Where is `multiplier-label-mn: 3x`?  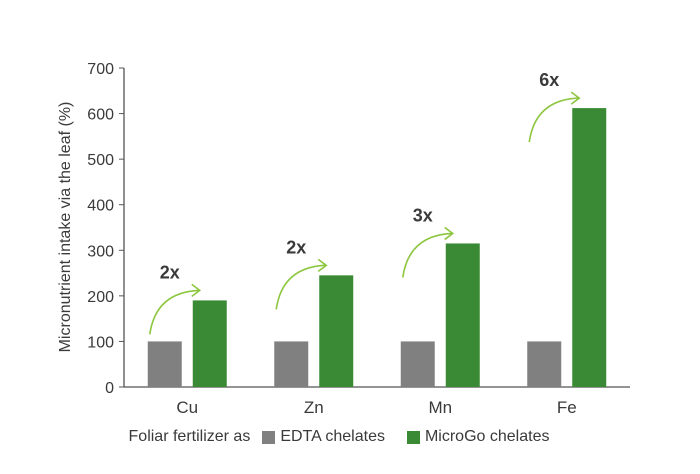
multiplier-label-mn: 3x is located at coordinates (423, 215).